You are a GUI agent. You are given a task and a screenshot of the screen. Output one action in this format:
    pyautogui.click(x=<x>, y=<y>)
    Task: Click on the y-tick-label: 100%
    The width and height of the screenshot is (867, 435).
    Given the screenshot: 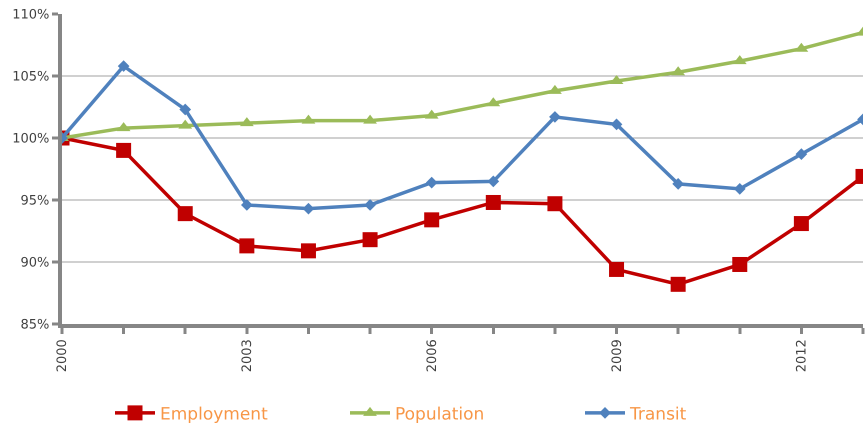 What is the action you would take?
    pyautogui.click(x=31, y=139)
    